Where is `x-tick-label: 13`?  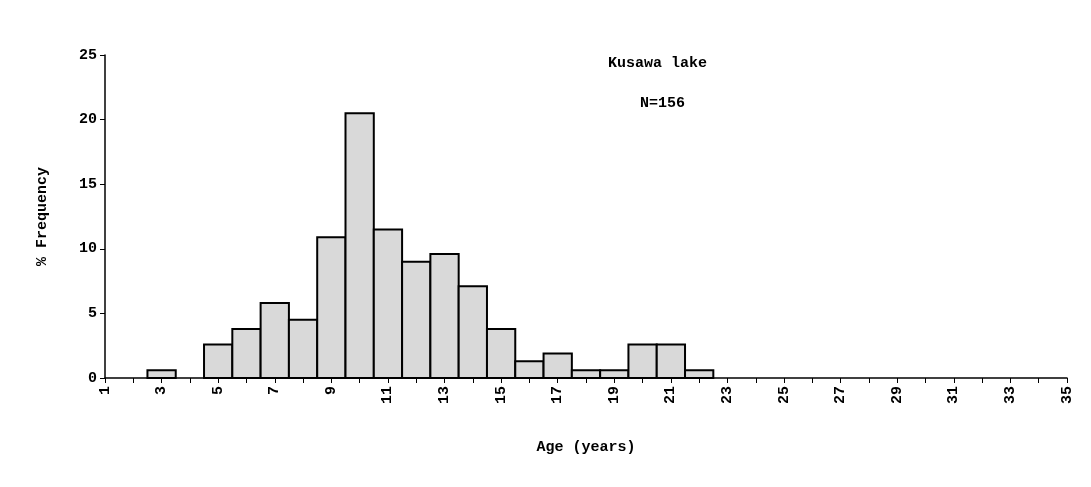 x-tick-label: 13 is located at coordinates (445, 395).